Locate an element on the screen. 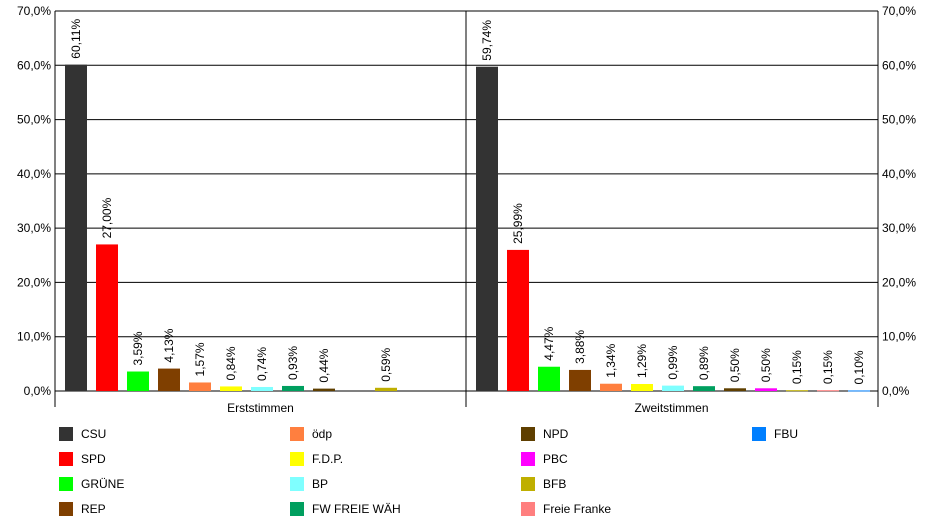 The image size is (938, 530). data-label: 0,44% is located at coordinates (324, 365).